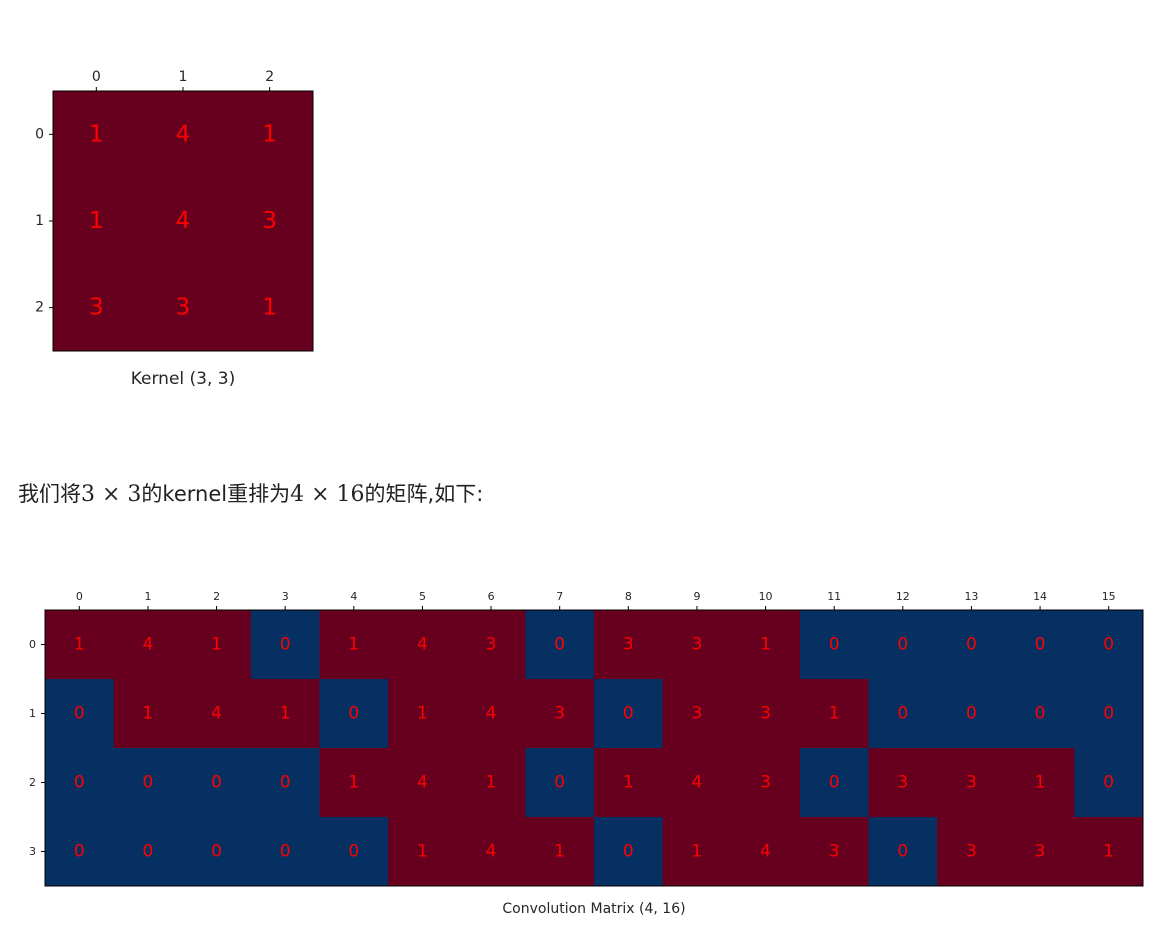  I want to click on x-tick-label: 12, so click(903, 596).